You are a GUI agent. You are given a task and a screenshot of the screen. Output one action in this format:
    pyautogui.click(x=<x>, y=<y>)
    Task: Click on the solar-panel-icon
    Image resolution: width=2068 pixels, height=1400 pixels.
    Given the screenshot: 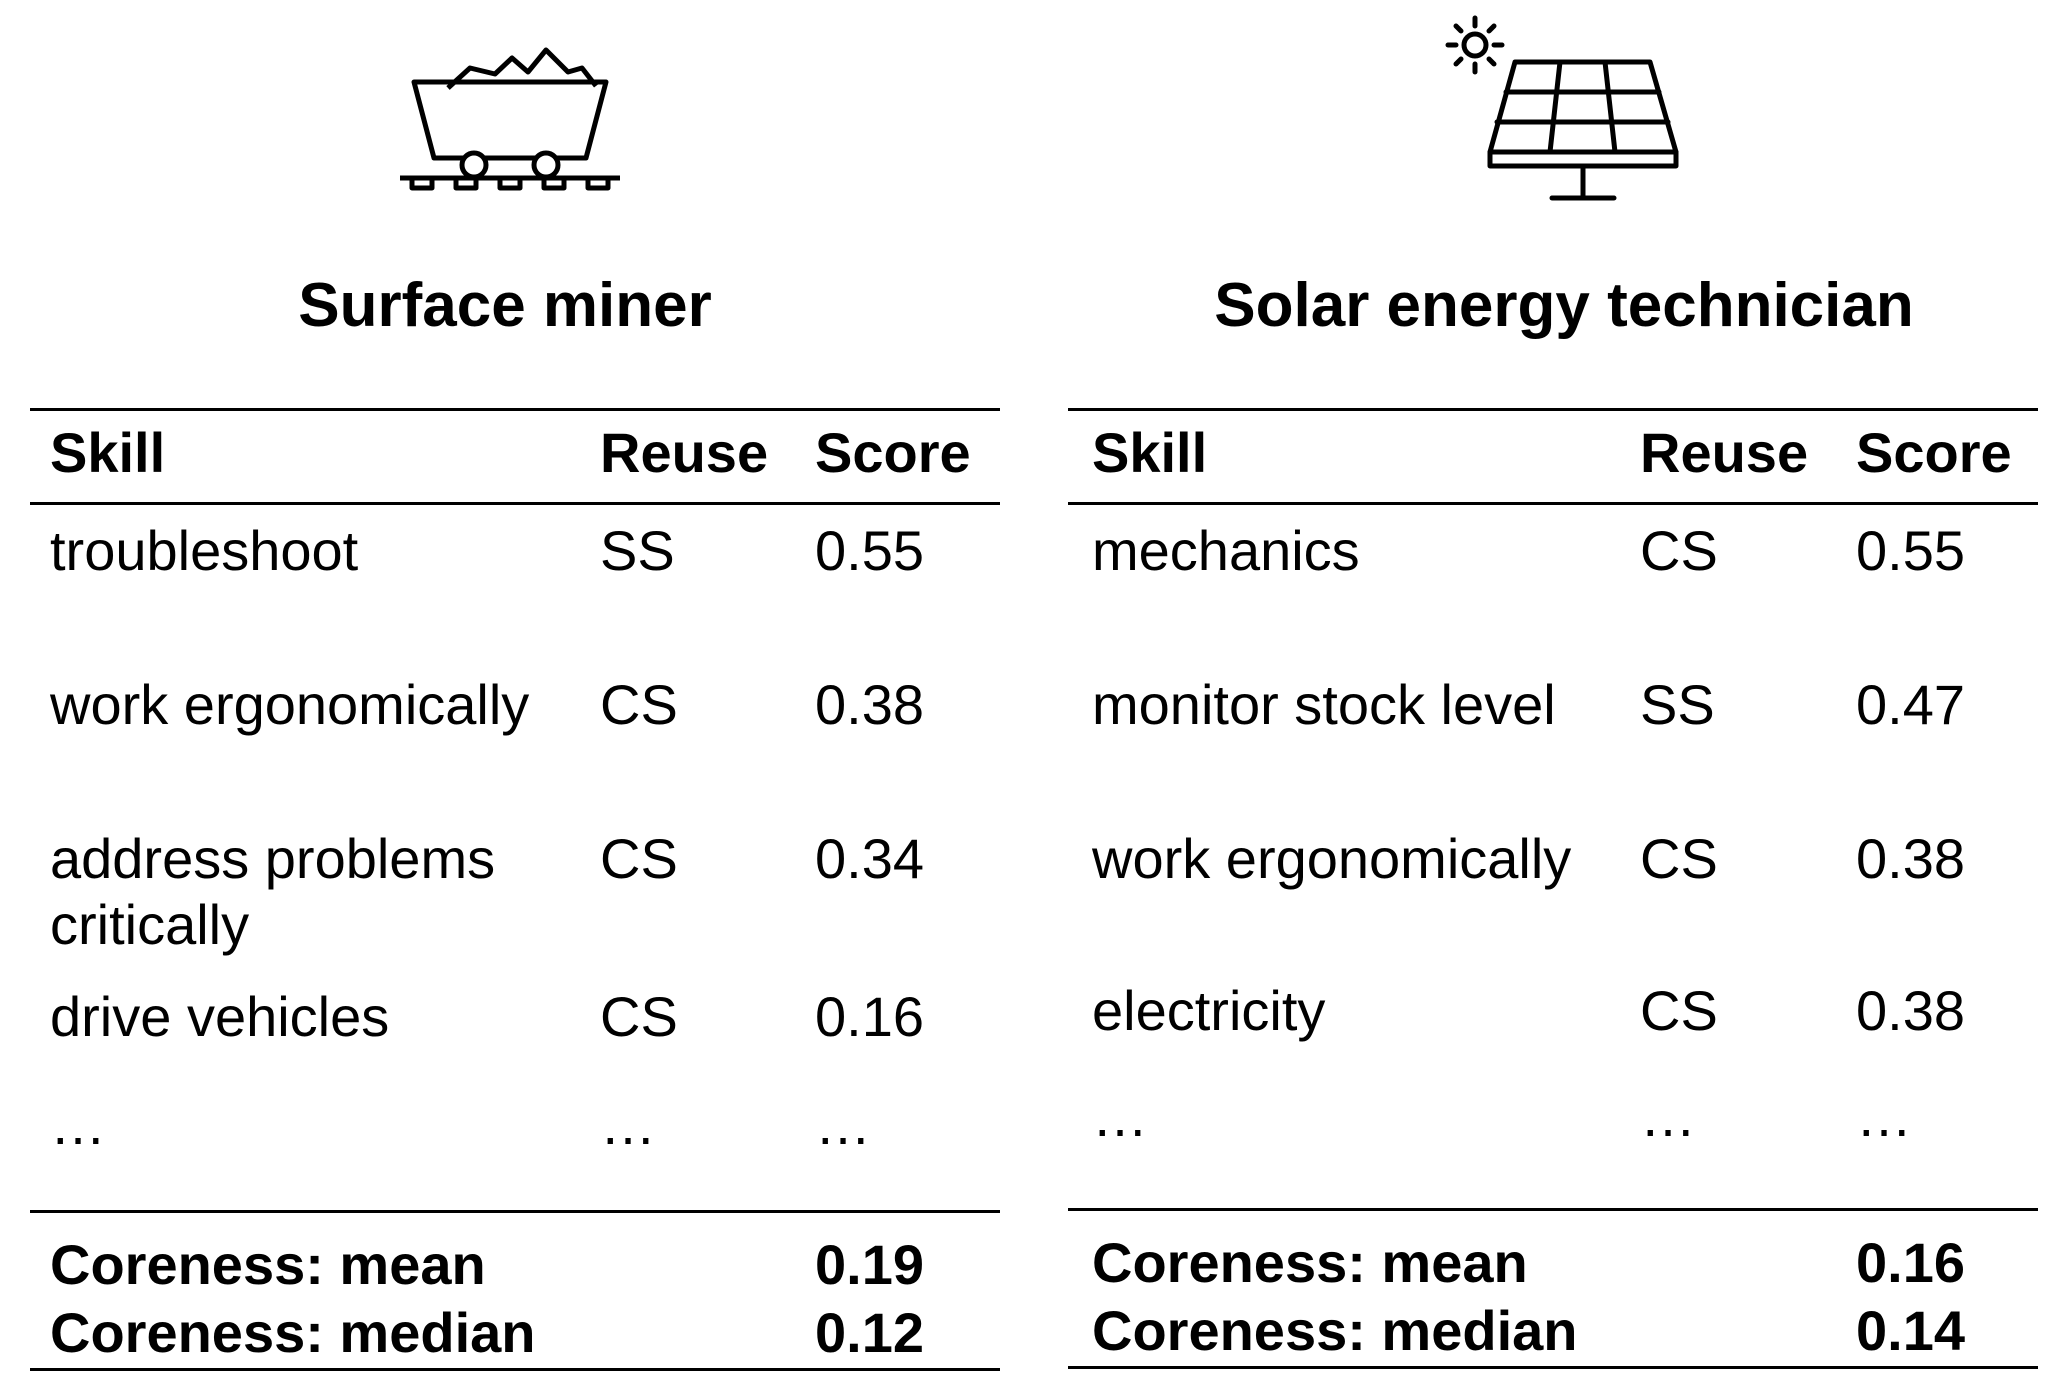 What is the action you would take?
    pyautogui.click(x=1562, y=108)
    